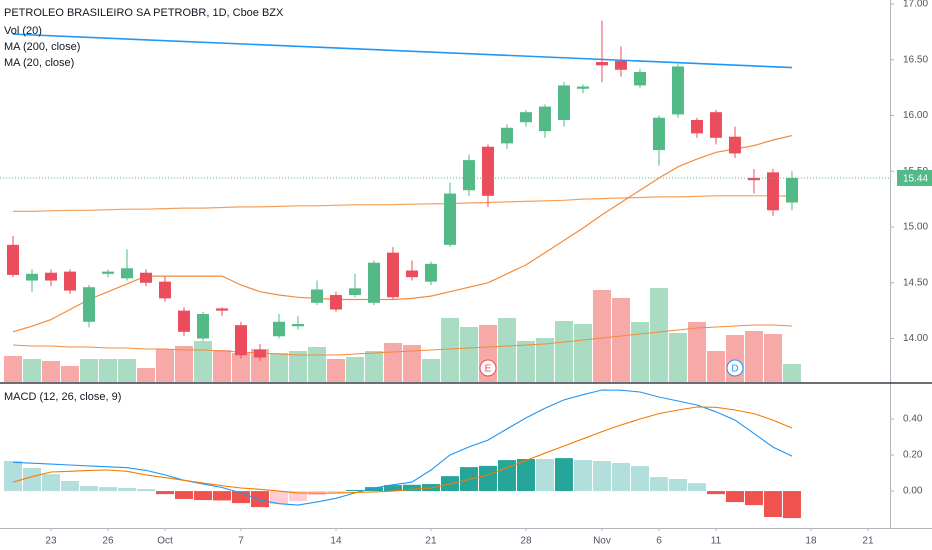  I want to click on trend-line, so click(402, 51).